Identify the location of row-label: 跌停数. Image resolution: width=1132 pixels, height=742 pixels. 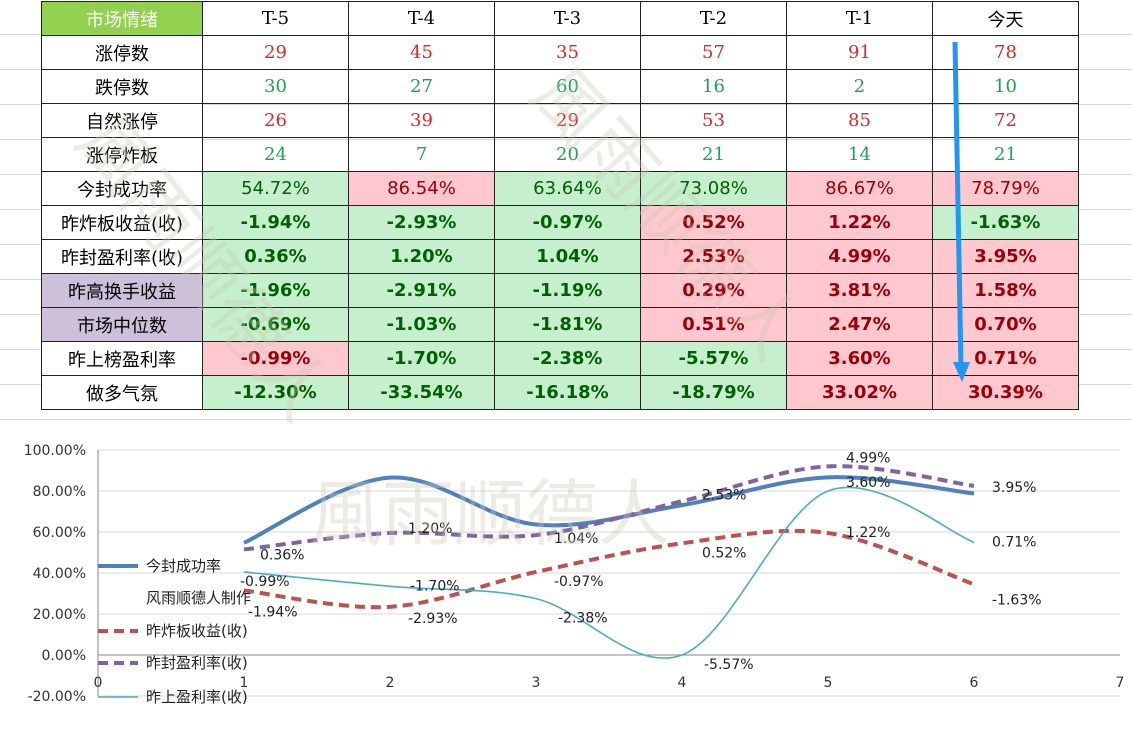
(122, 86).